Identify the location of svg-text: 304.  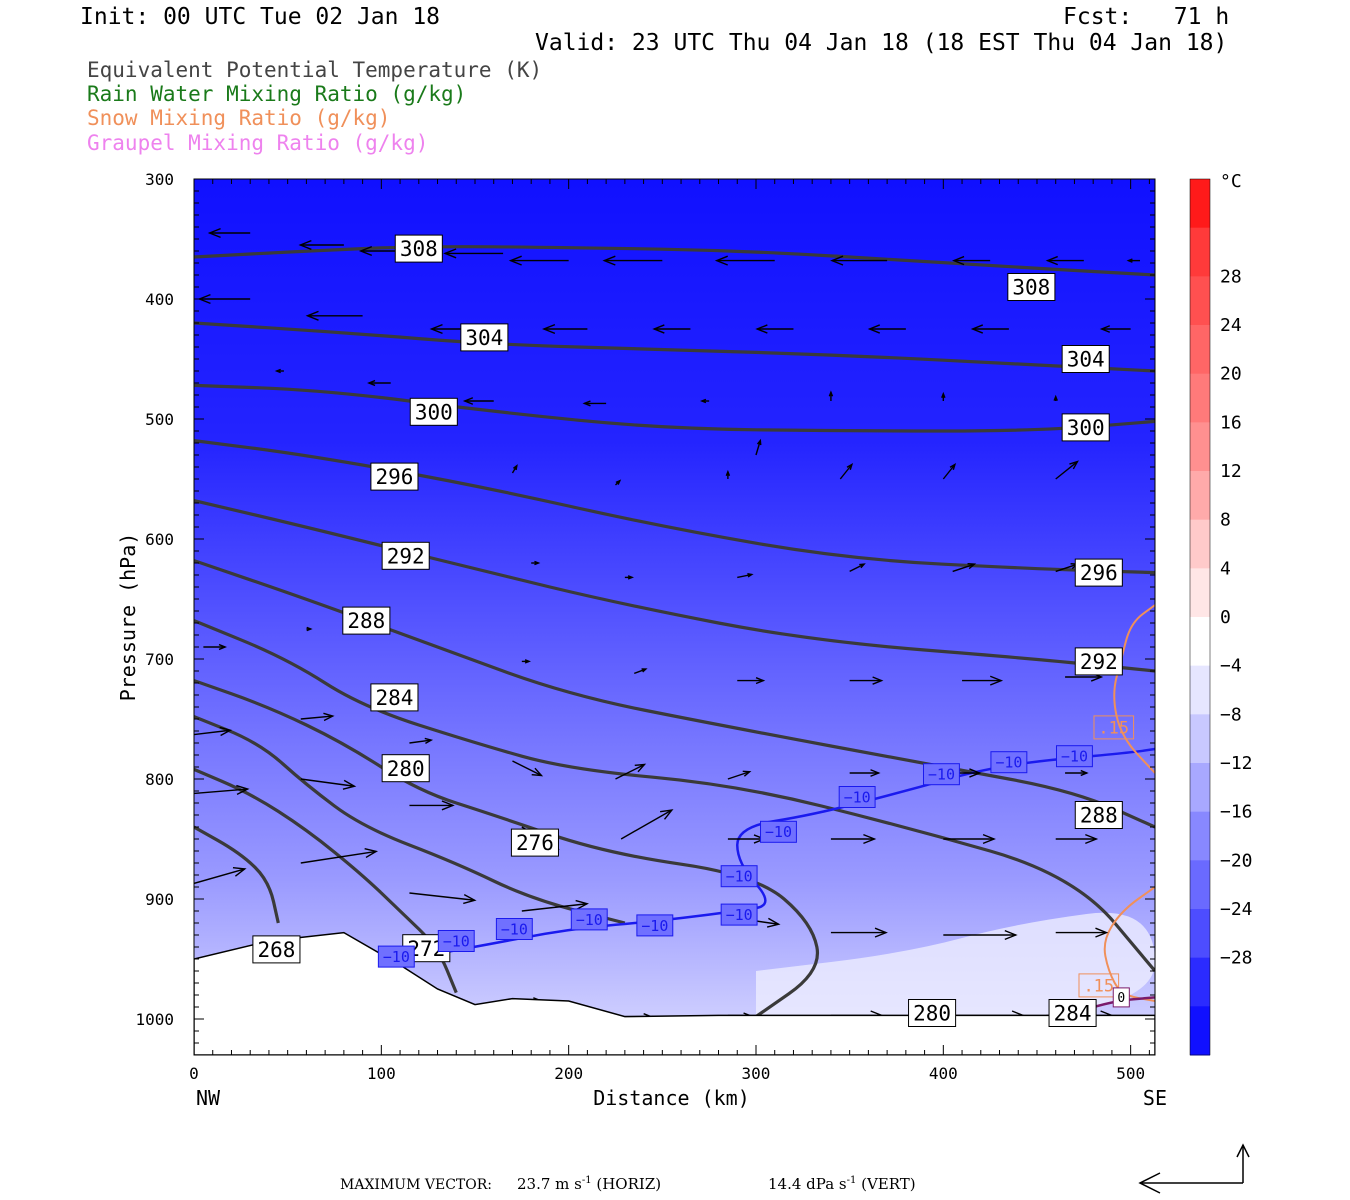
(484, 338).